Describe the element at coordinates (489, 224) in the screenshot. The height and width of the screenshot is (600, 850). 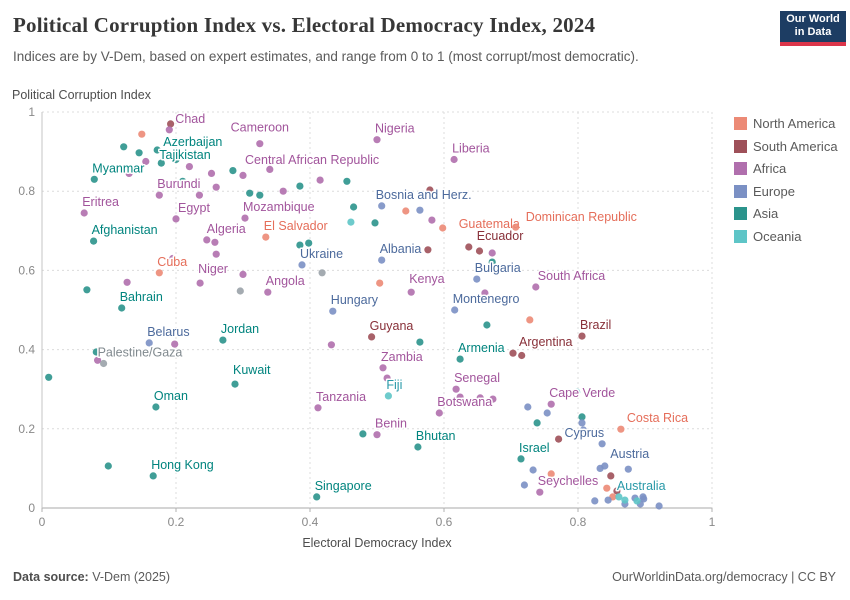
I see `country-label-guatemala: Guatemala` at that location.